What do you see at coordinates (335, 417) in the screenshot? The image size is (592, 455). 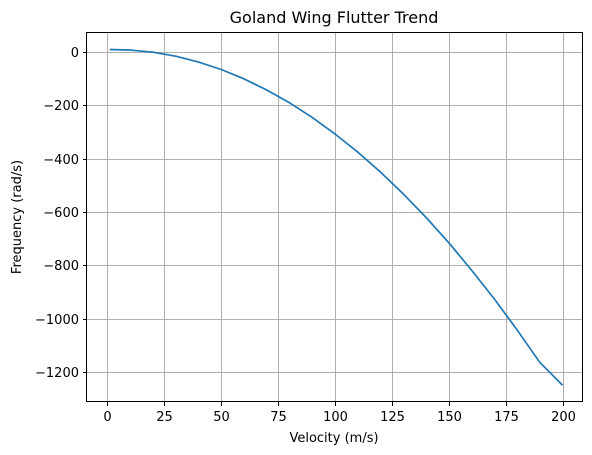 I see `x-tick-label: 100` at bounding box center [335, 417].